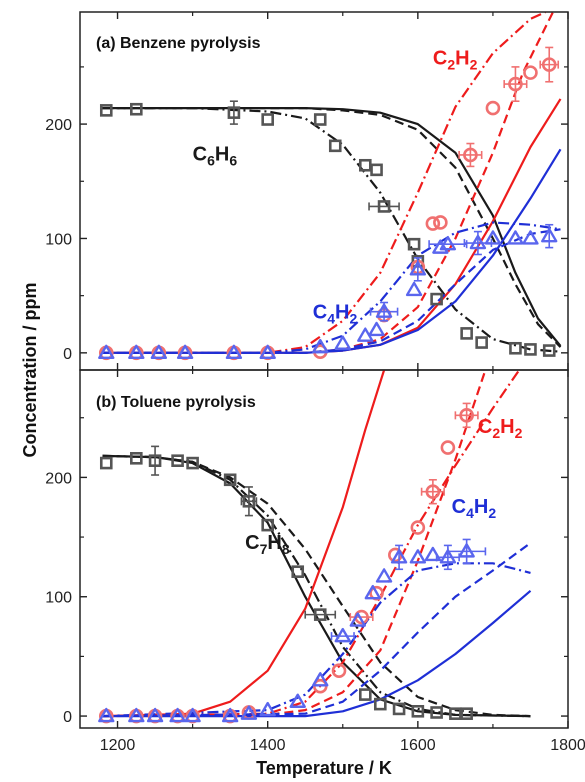  What do you see at coordinates (418, 745) in the screenshot?
I see `x-tick-label: 1600` at bounding box center [418, 745].